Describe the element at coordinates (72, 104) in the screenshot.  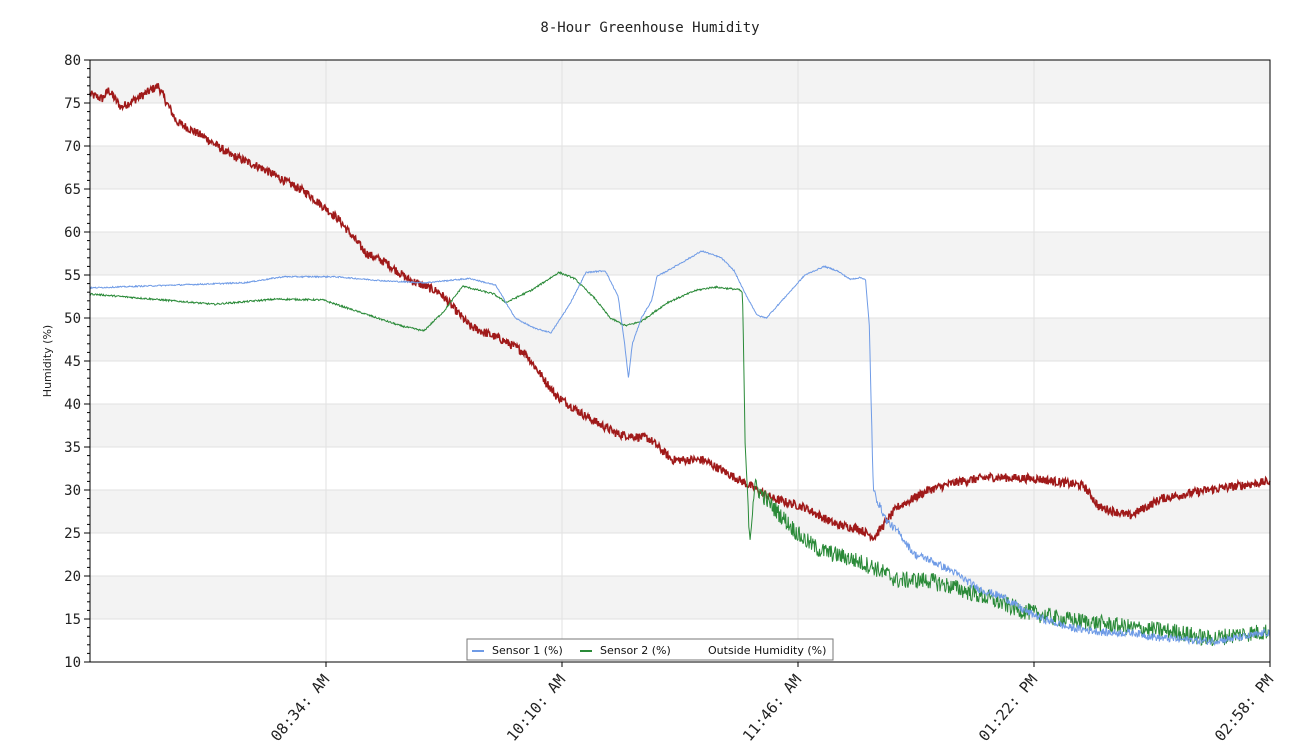
I see `y-tick-label: 75` at that location.